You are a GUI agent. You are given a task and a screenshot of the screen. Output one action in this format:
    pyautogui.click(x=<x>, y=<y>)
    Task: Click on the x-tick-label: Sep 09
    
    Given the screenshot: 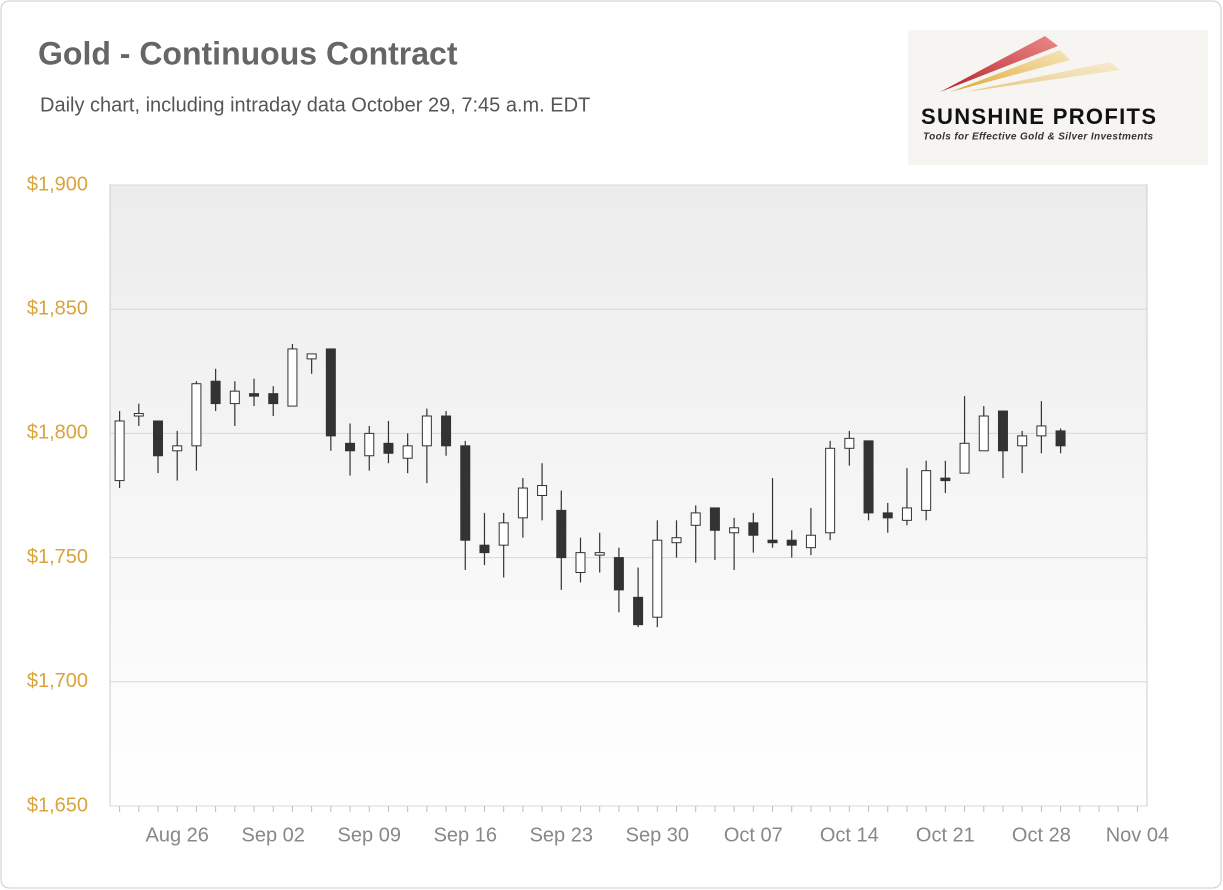 What is the action you would take?
    pyautogui.click(x=369, y=835)
    